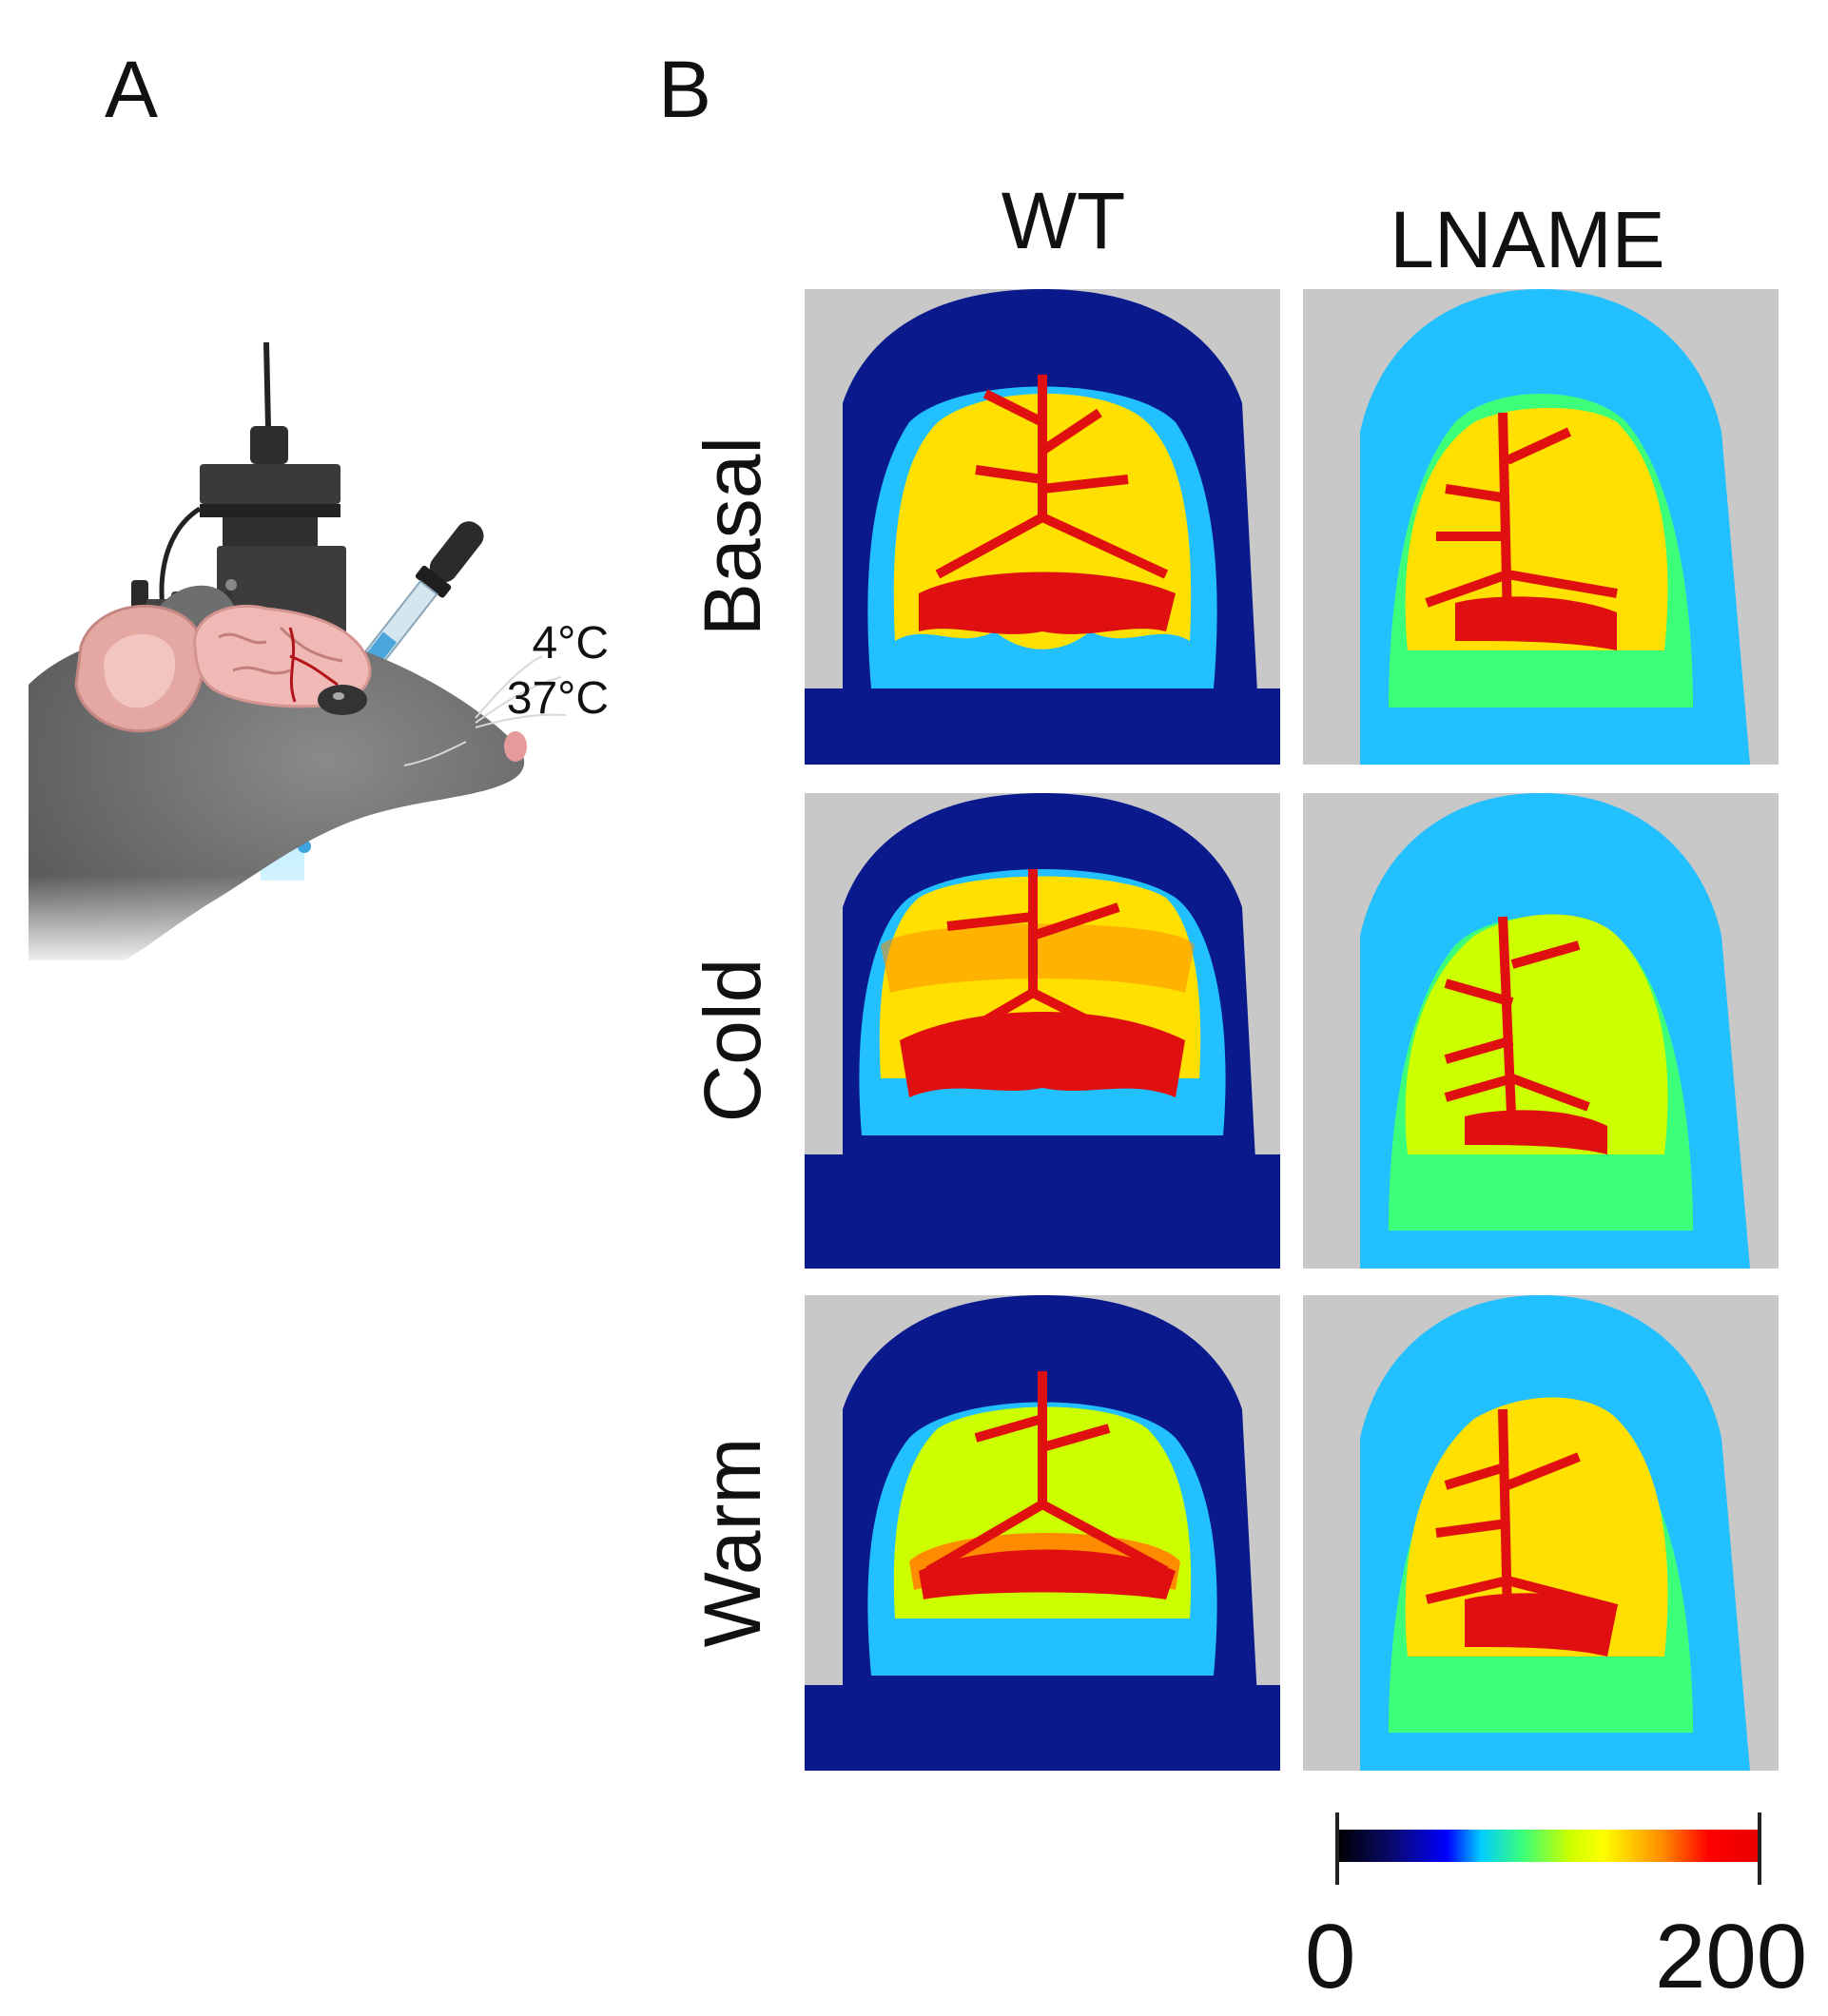 This screenshot has width=1828, height=2016. What do you see at coordinates (1330, 1957) in the screenshot?
I see `colorbar-min-label: 0` at bounding box center [1330, 1957].